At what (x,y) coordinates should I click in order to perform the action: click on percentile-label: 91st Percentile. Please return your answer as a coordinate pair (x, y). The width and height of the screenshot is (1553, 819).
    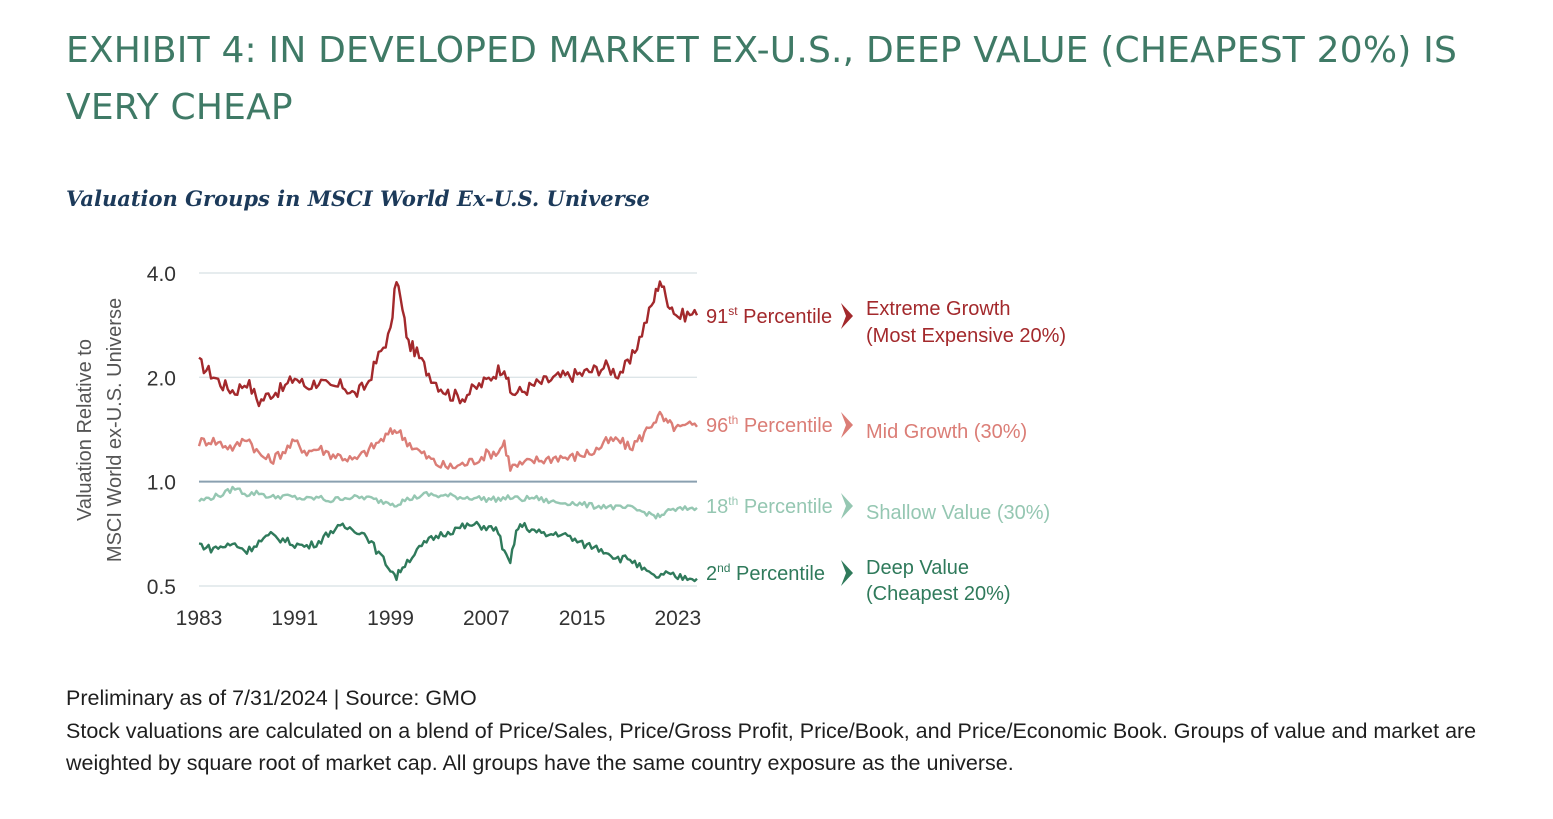
    Looking at the image, I should click on (769, 316).